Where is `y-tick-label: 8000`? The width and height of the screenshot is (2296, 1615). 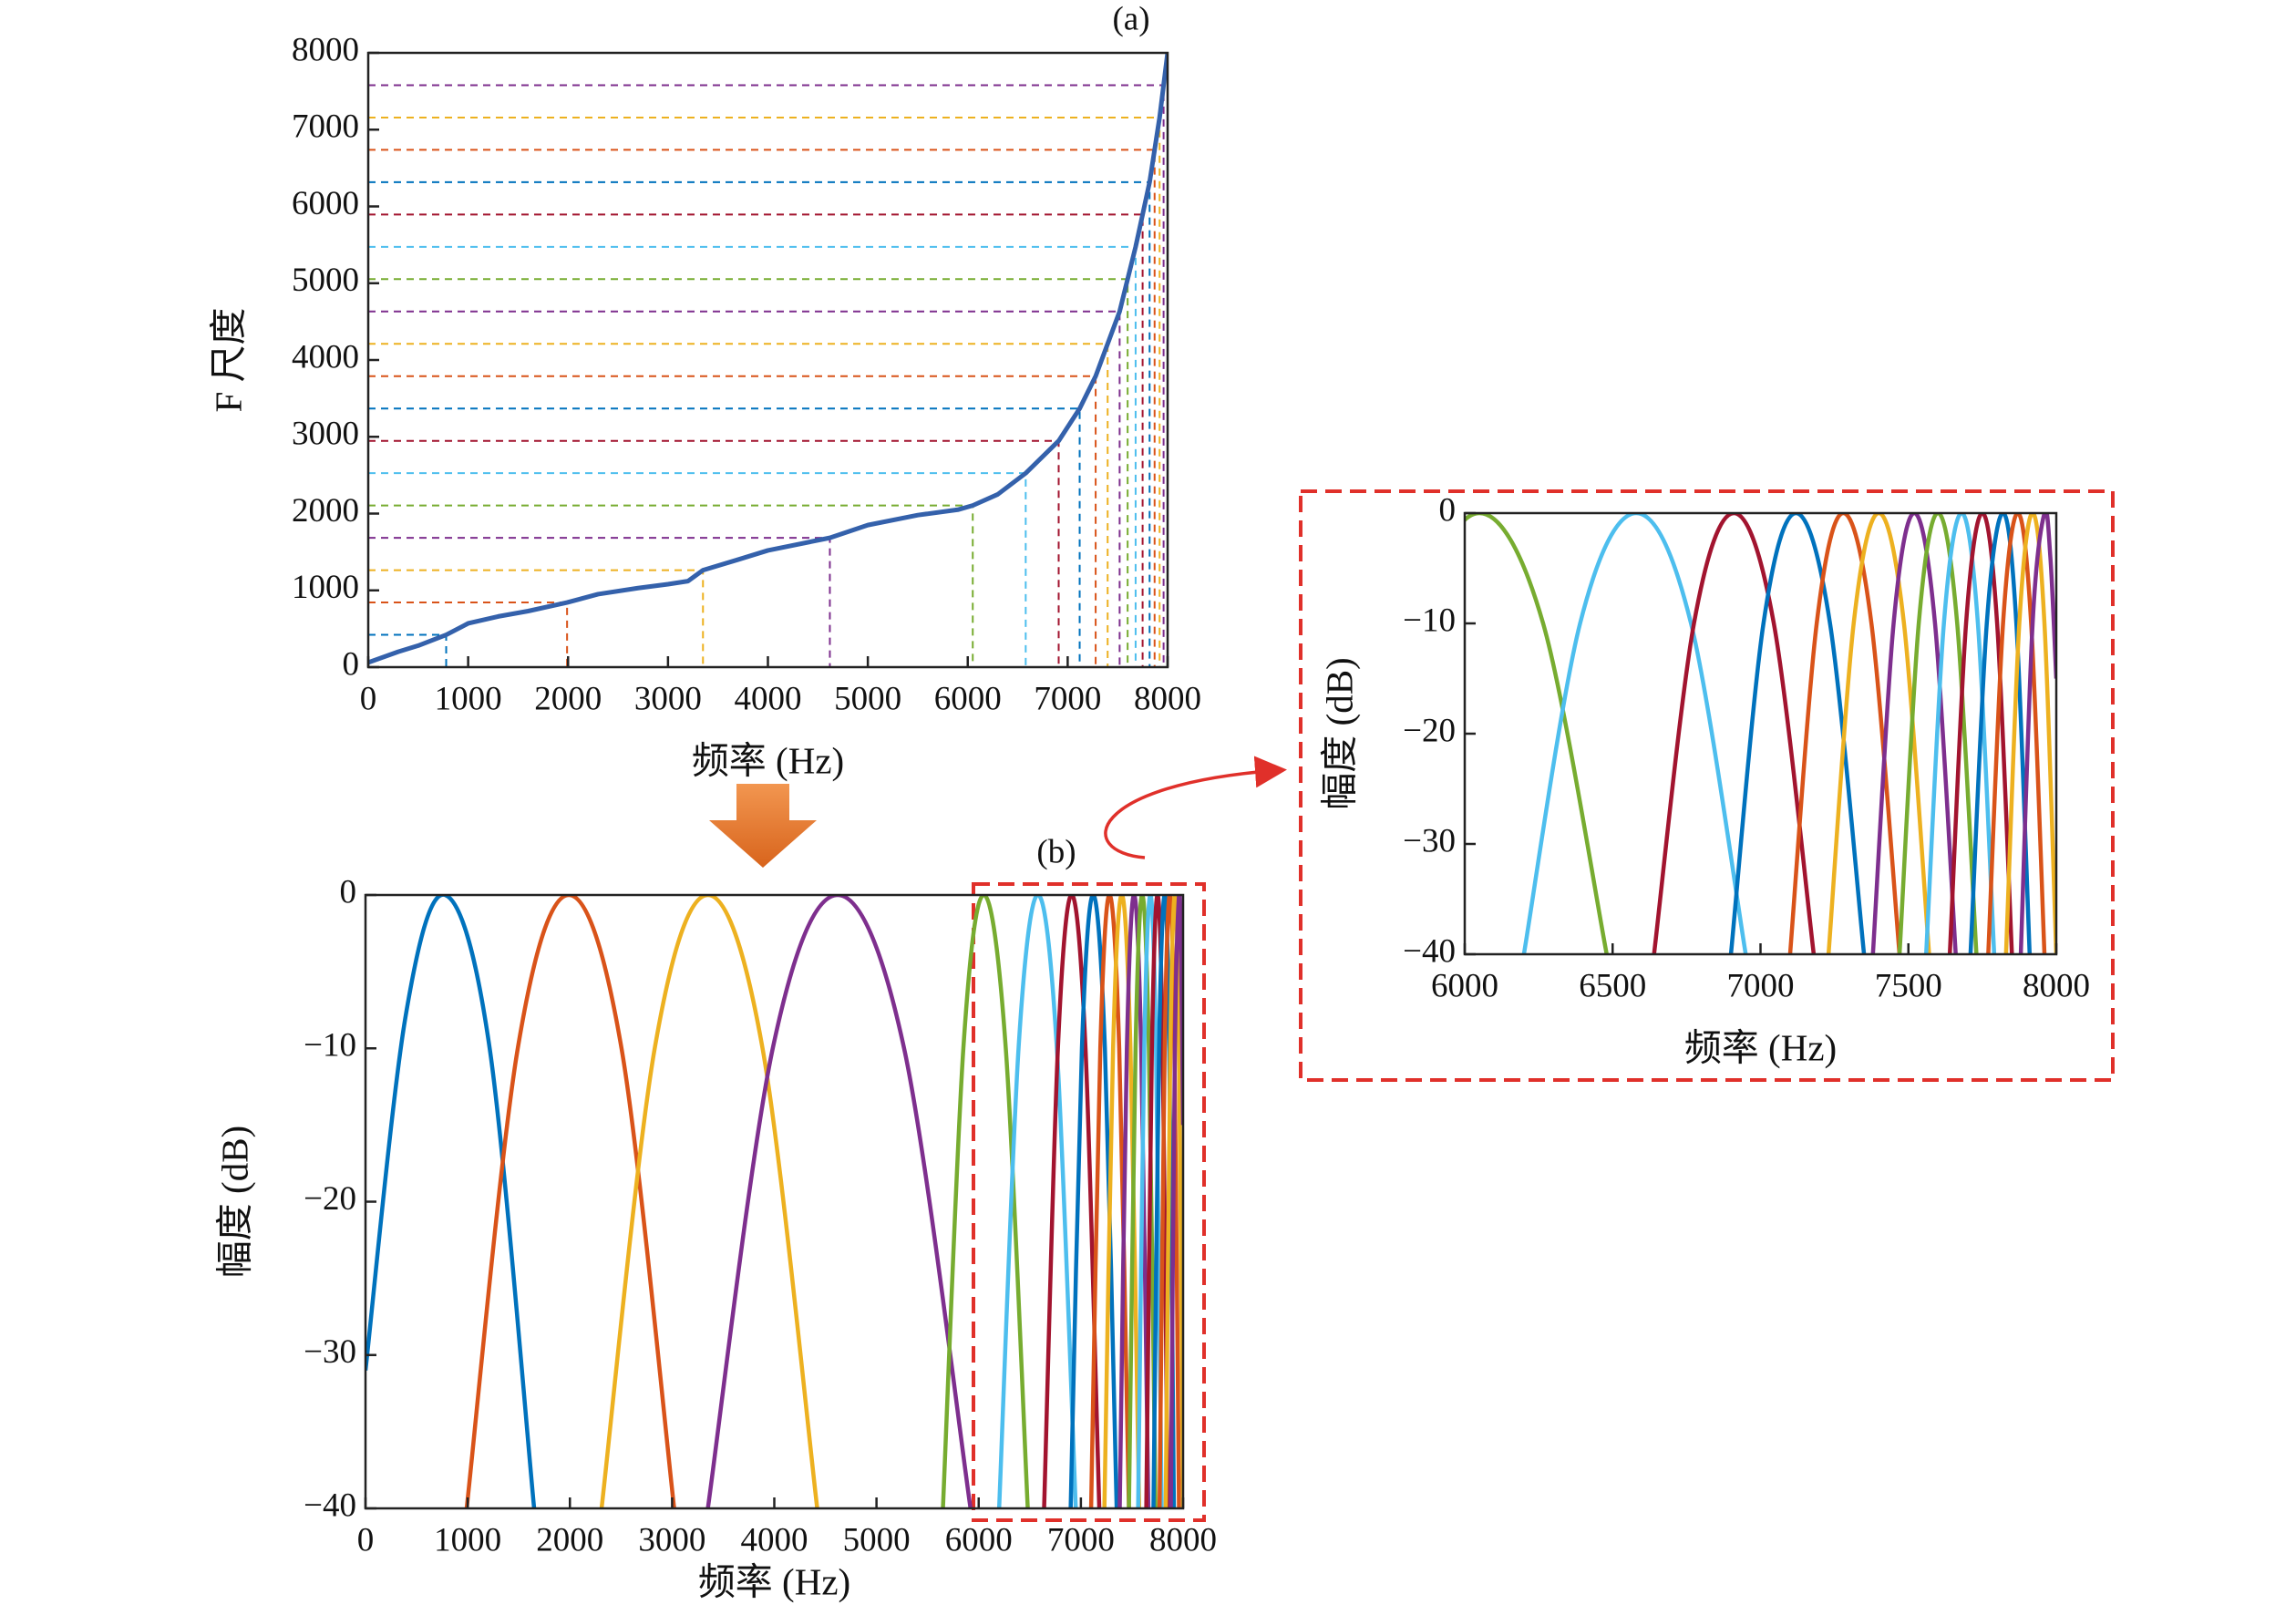 y-tick-label: 8000 is located at coordinates (325, 49).